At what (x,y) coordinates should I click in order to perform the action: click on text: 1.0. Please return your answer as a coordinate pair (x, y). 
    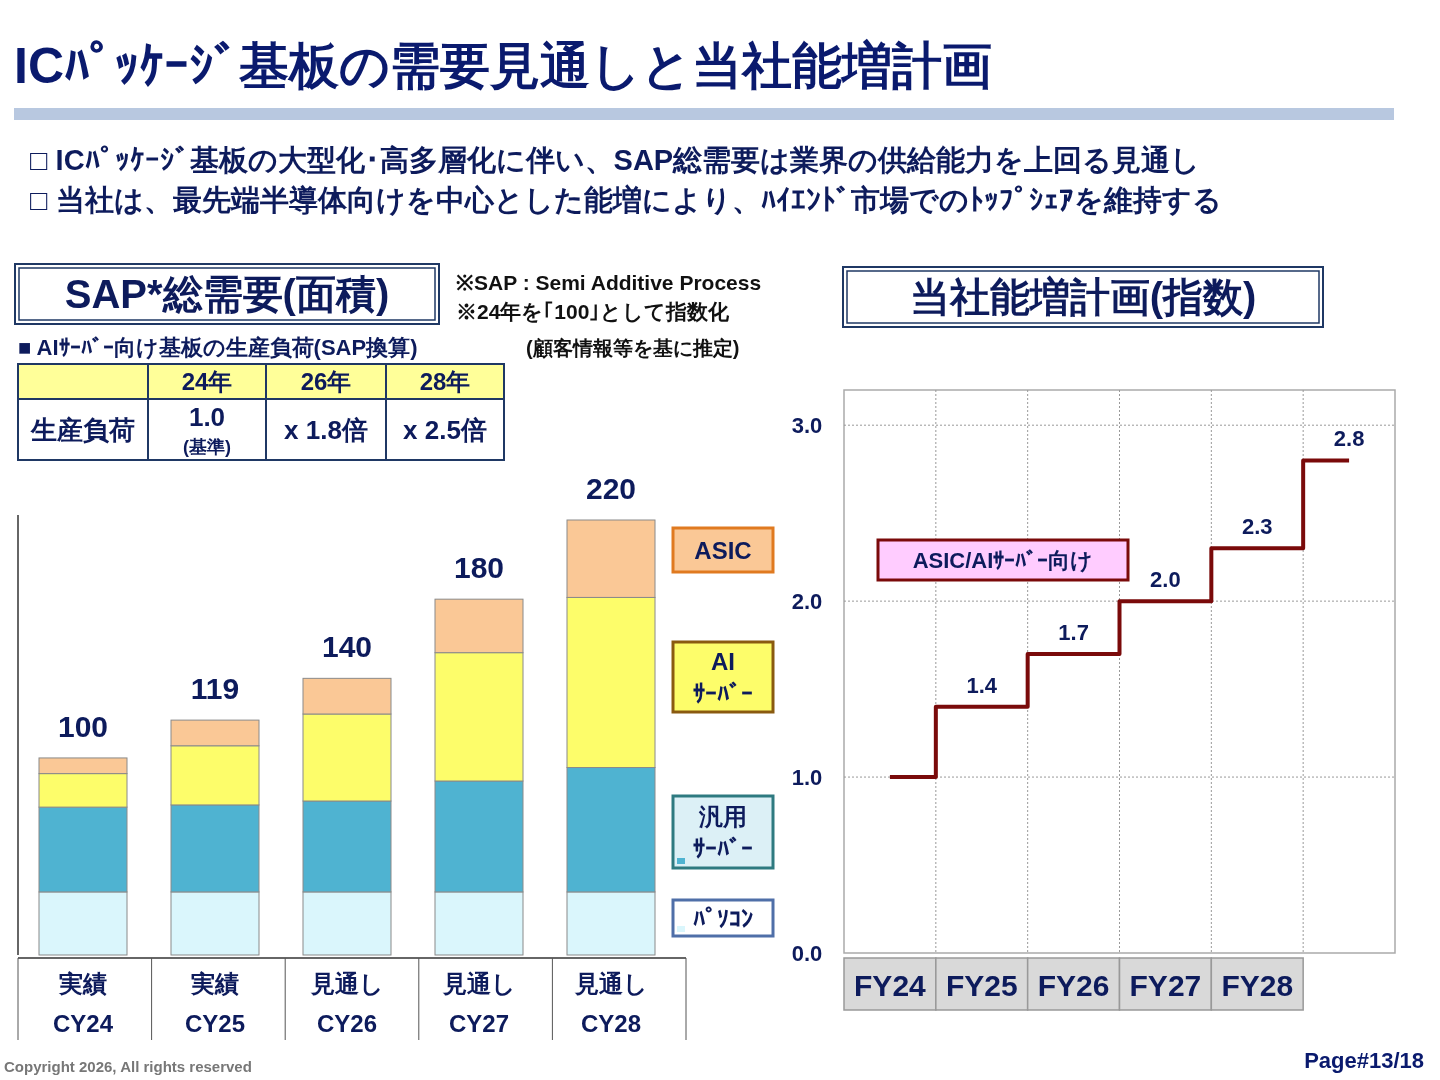
    Looking at the image, I should click on (207, 417).